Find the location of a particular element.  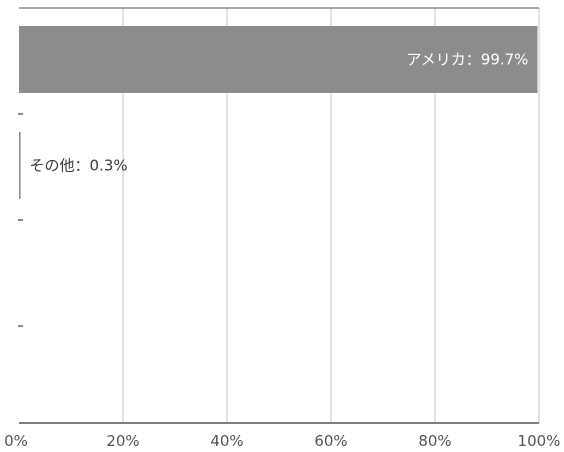

x-tick-label: 0% is located at coordinates (16, 441).